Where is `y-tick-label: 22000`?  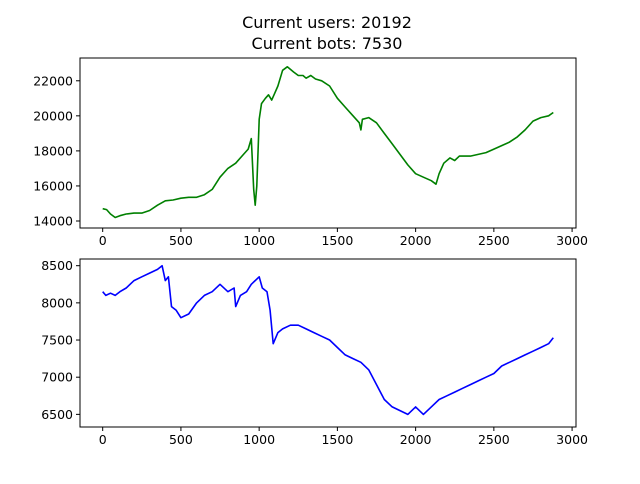 y-tick-label: 22000 is located at coordinates (53, 80).